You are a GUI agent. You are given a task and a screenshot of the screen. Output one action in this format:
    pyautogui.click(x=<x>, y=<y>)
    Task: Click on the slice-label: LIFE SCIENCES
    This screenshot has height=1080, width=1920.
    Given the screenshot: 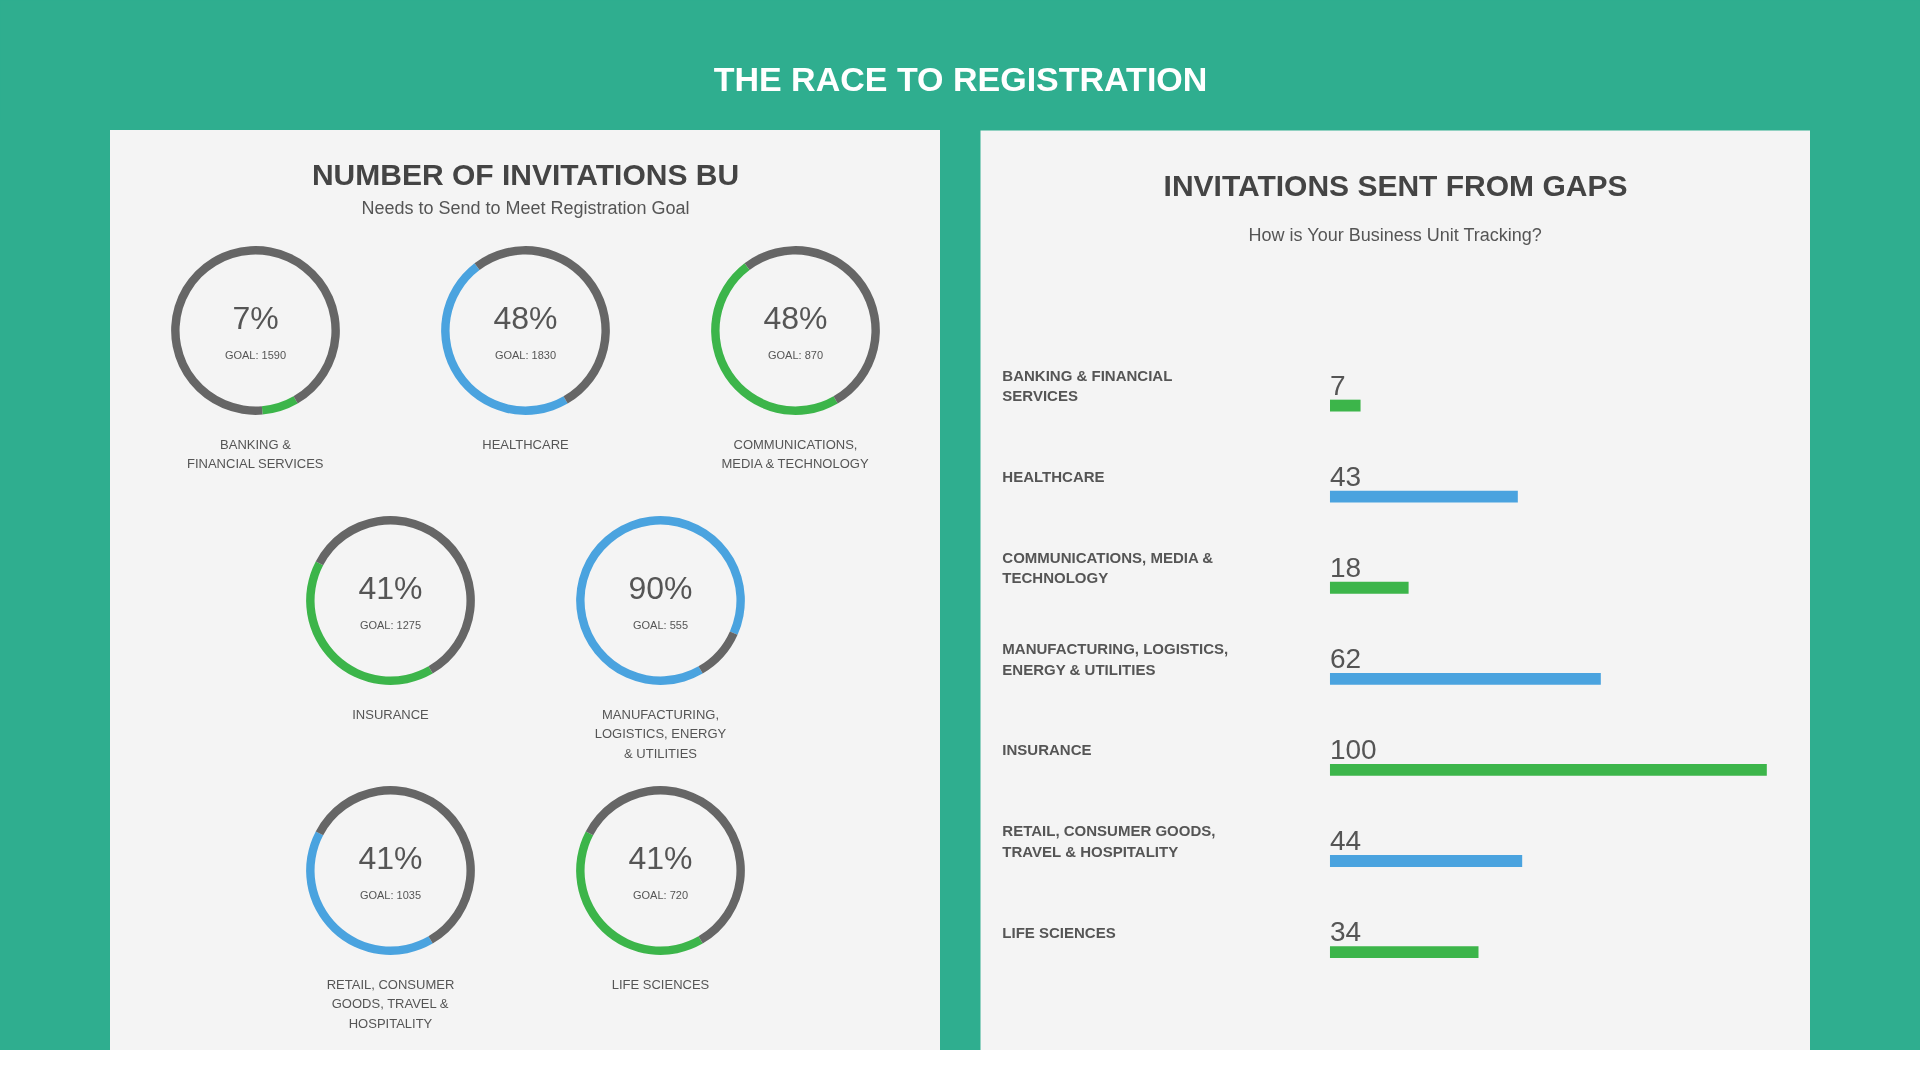 What is the action you would take?
    pyautogui.click(x=660, y=984)
    